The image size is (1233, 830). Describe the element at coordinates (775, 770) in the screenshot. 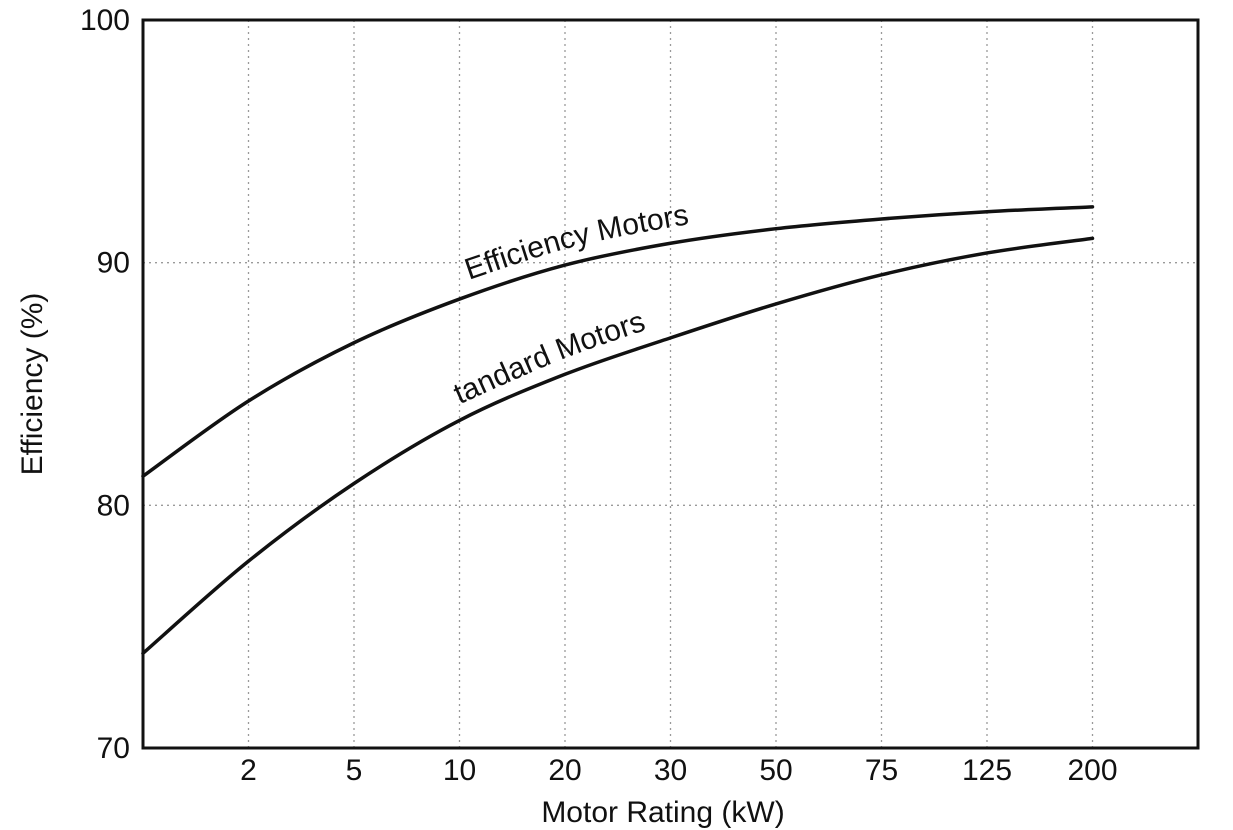

I see `x-tick-label: 50` at that location.